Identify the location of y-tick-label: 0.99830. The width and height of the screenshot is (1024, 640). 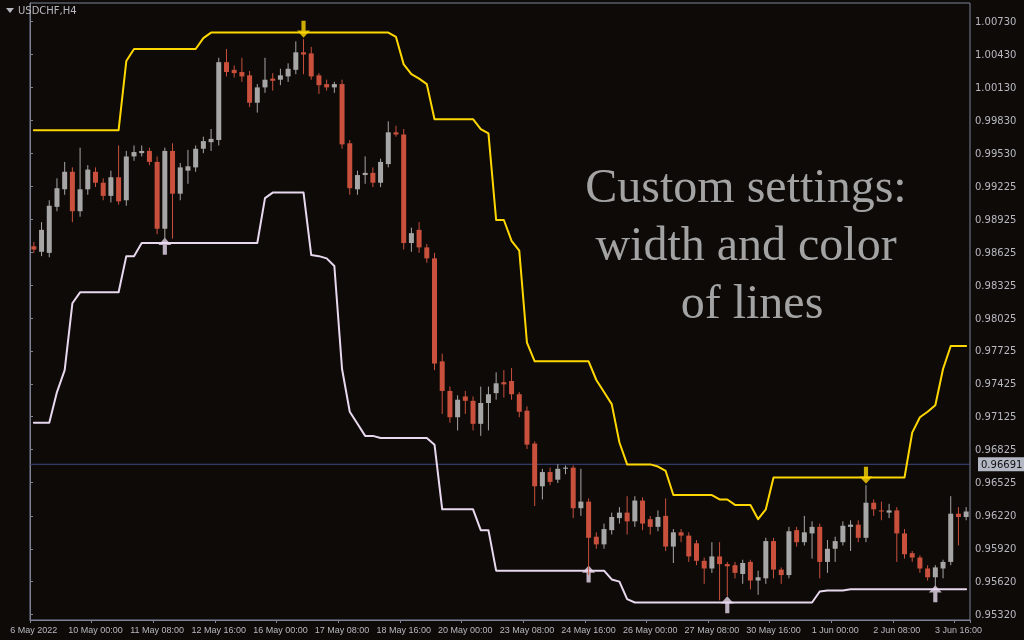
(996, 120).